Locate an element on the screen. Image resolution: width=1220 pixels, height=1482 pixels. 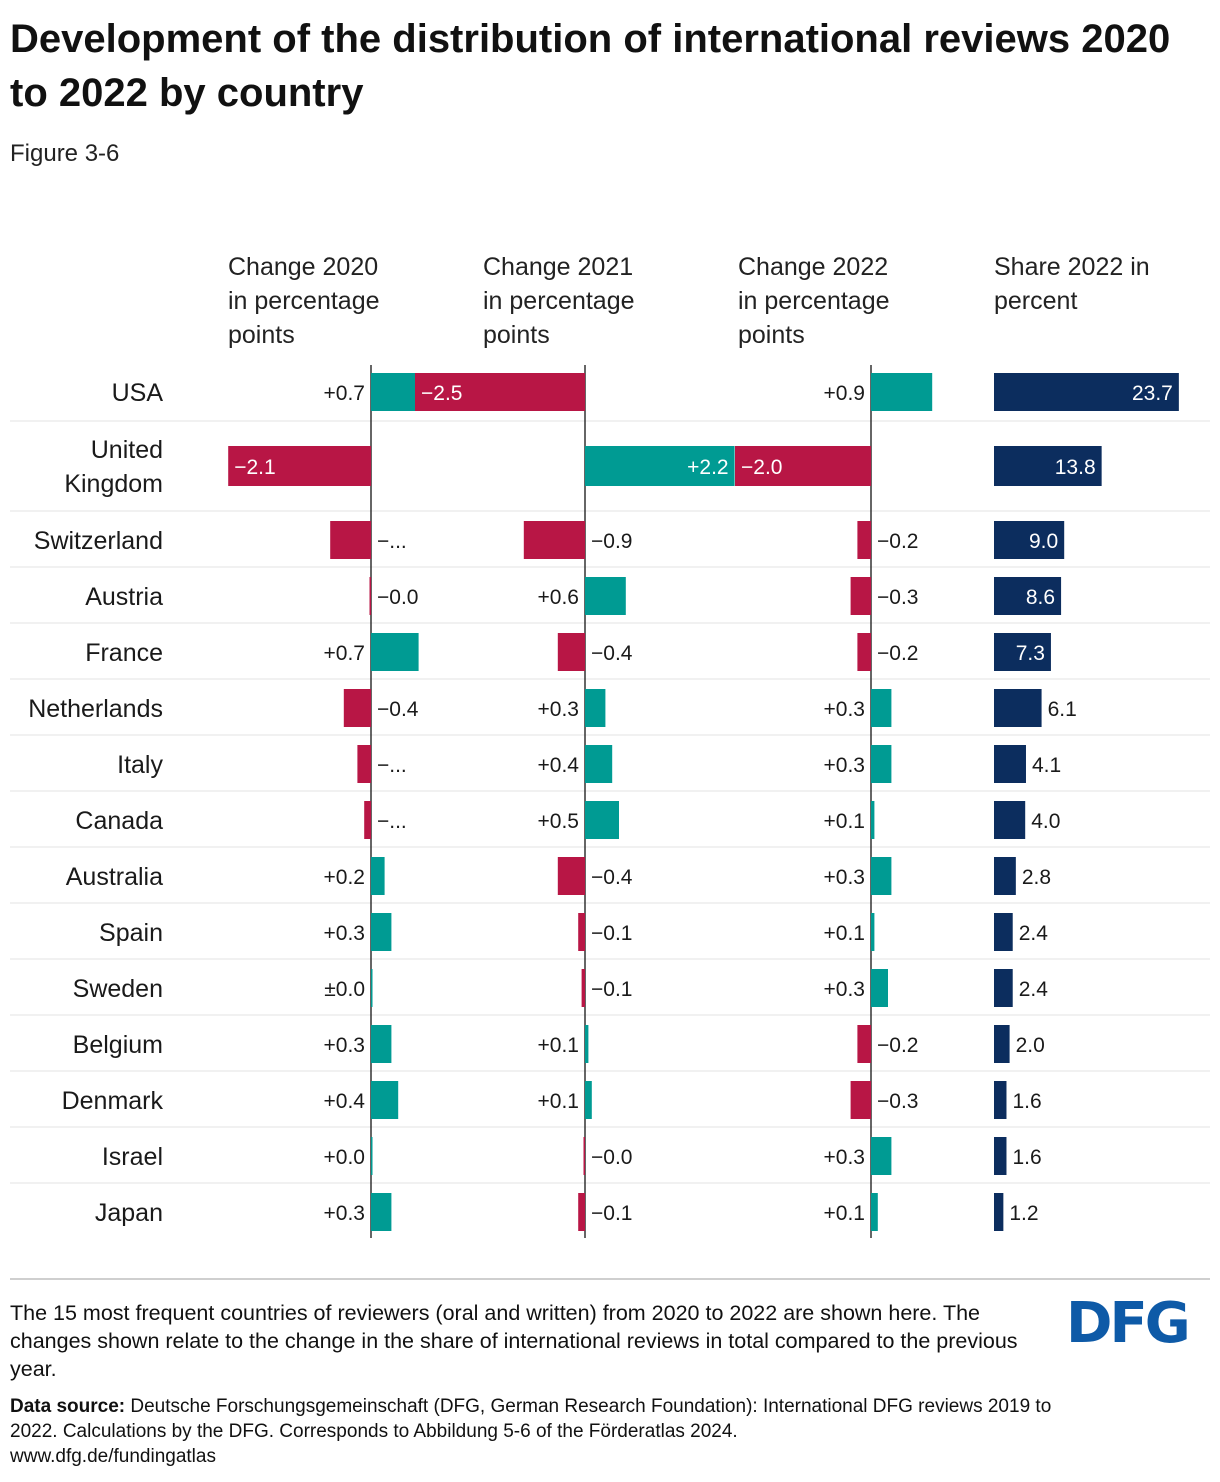
share-2022-value-label: 2.8 is located at coordinates (1036, 877).